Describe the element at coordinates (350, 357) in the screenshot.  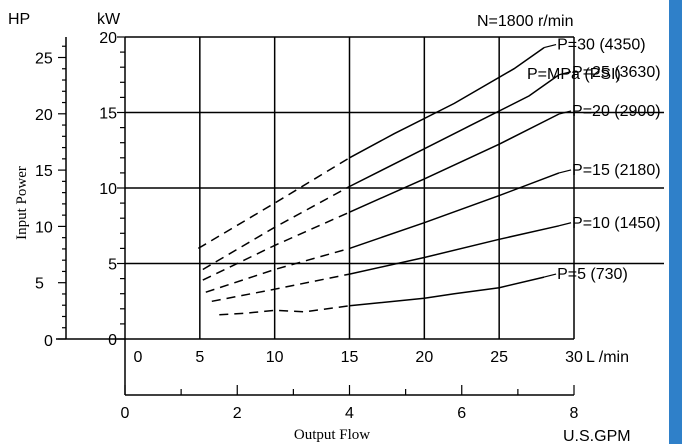
I see `x-tick-label: 15` at that location.